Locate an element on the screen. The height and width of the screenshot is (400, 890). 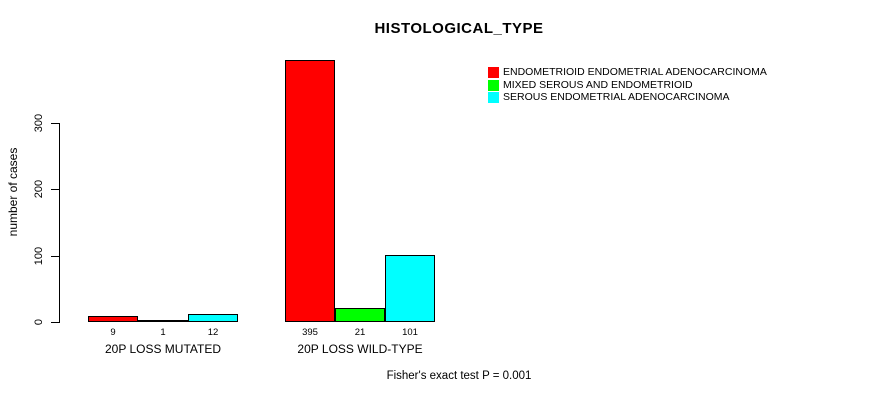
bar-count-label: 9 is located at coordinates (113, 332).